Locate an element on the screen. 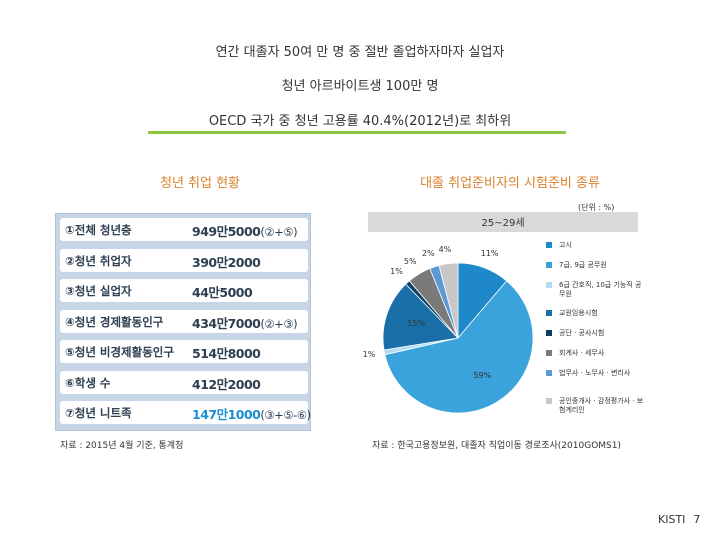  left-section-title: 청년 취업 현황 is located at coordinates (200, 183).